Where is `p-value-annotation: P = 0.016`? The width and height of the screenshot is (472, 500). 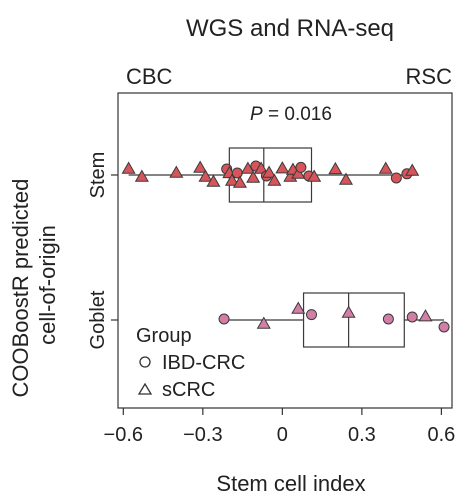
p-value-annotation: P = 0.016 is located at coordinates (291, 114).